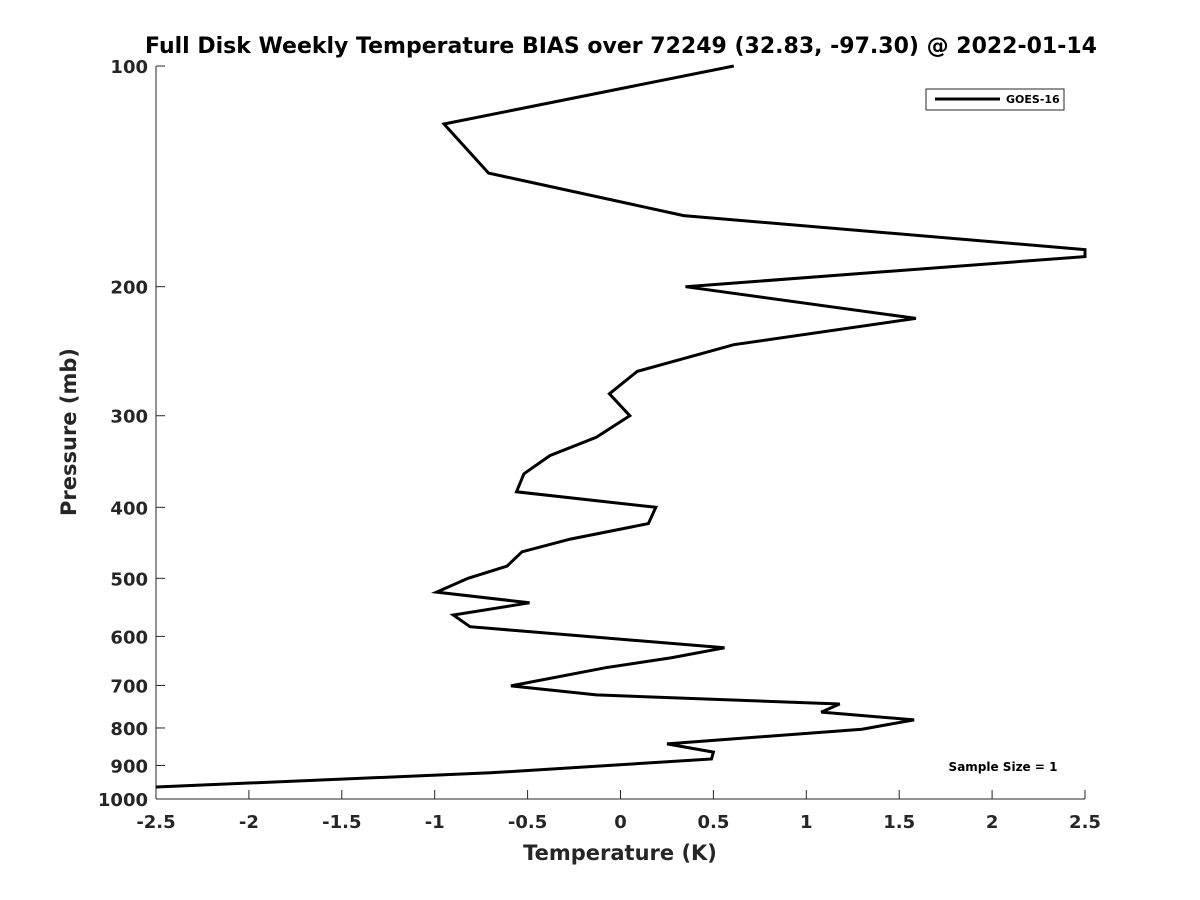 The image size is (1200, 900). I want to click on y-tick-label: 400, so click(129, 508).